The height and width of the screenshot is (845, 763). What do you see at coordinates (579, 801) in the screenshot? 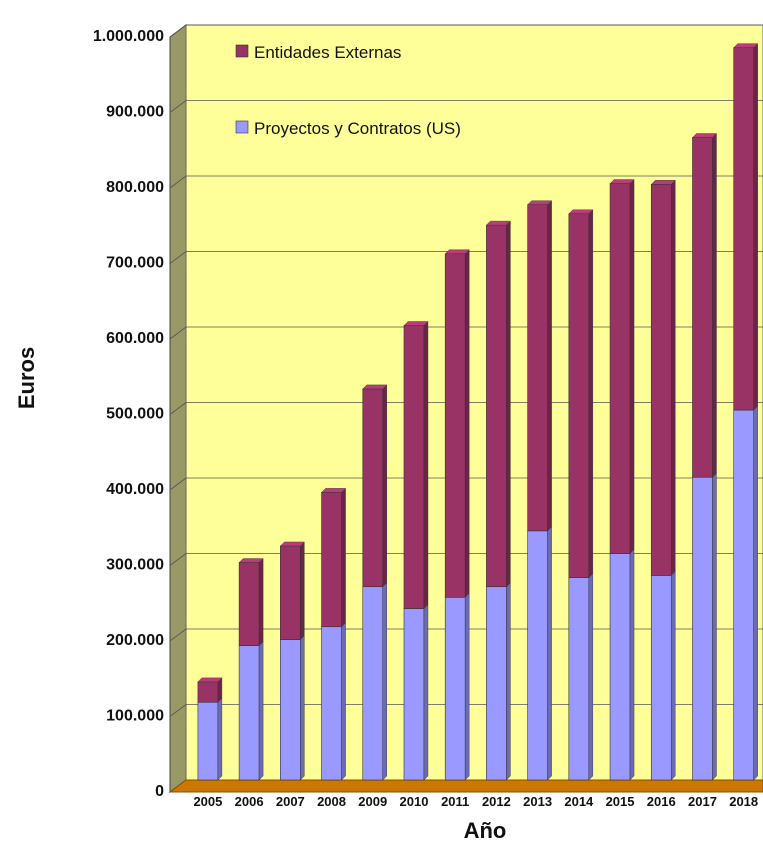
I see `x-tick-label: 2014` at bounding box center [579, 801].